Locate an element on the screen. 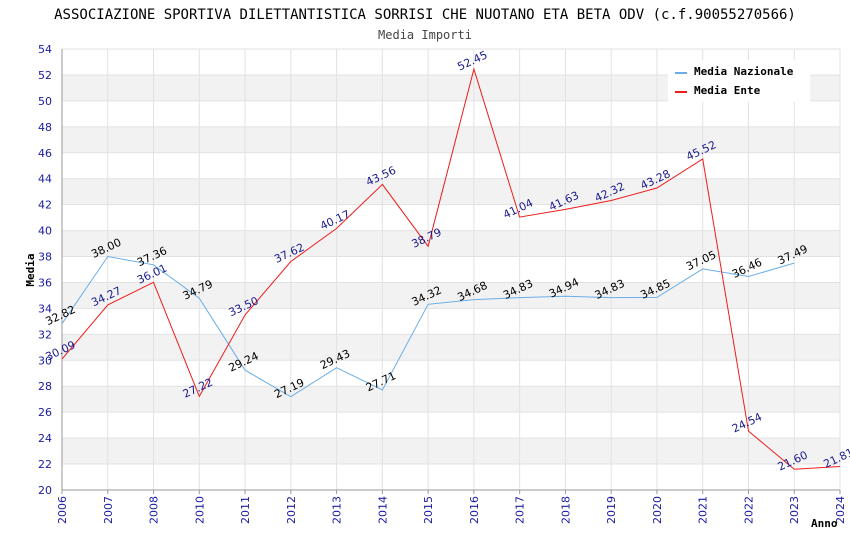 The image size is (850, 550). y-tick-label: 38 is located at coordinates (45, 257).